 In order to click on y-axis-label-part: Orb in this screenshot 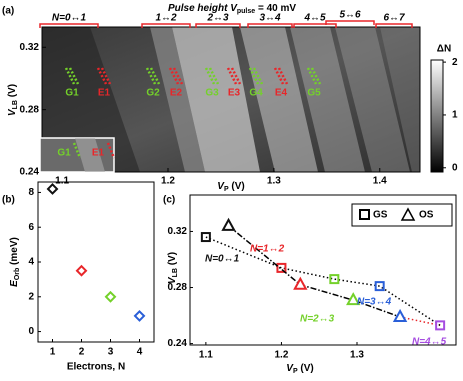, I will do `click(17, 274)`.